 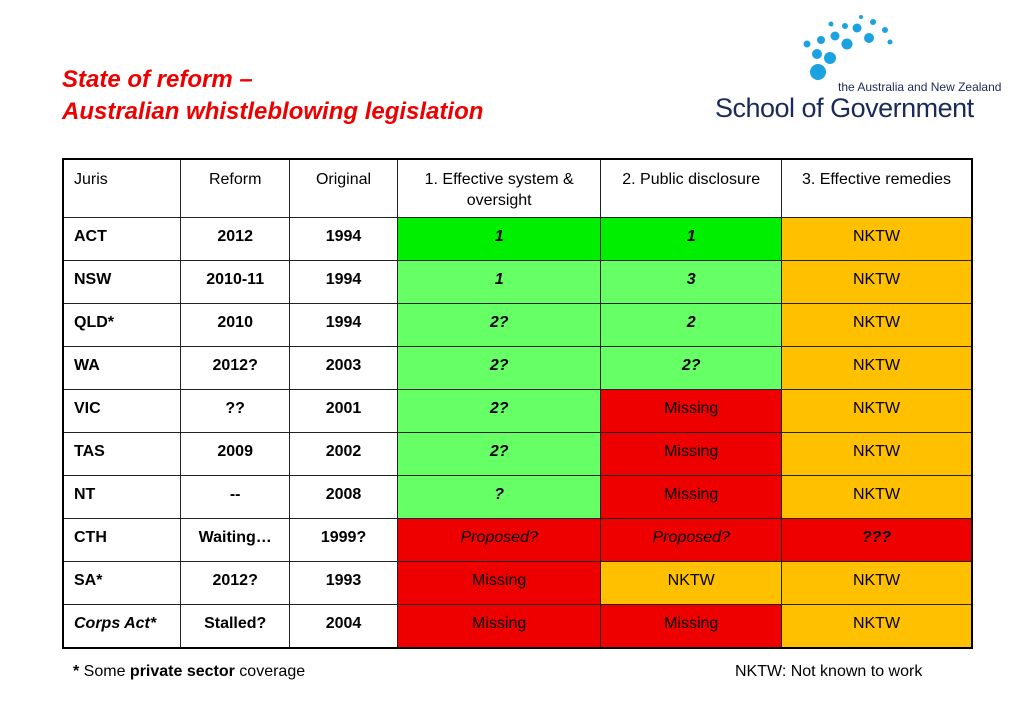 What do you see at coordinates (691, 282) in the screenshot?
I see `cell-disclosure: 3` at bounding box center [691, 282].